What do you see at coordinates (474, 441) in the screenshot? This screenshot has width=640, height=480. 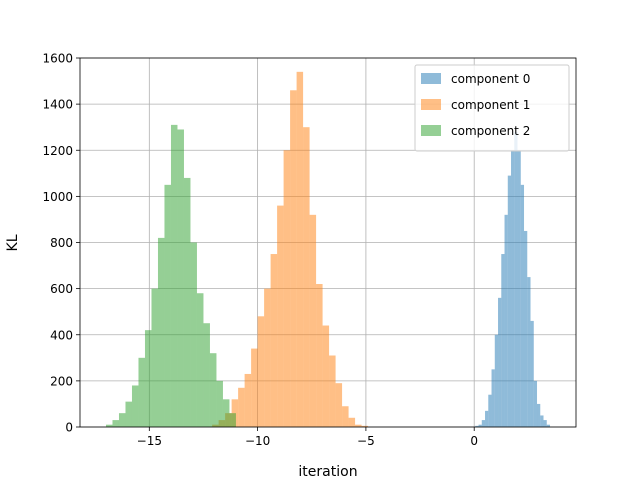 I see `x-tick-label: 0` at bounding box center [474, 441].